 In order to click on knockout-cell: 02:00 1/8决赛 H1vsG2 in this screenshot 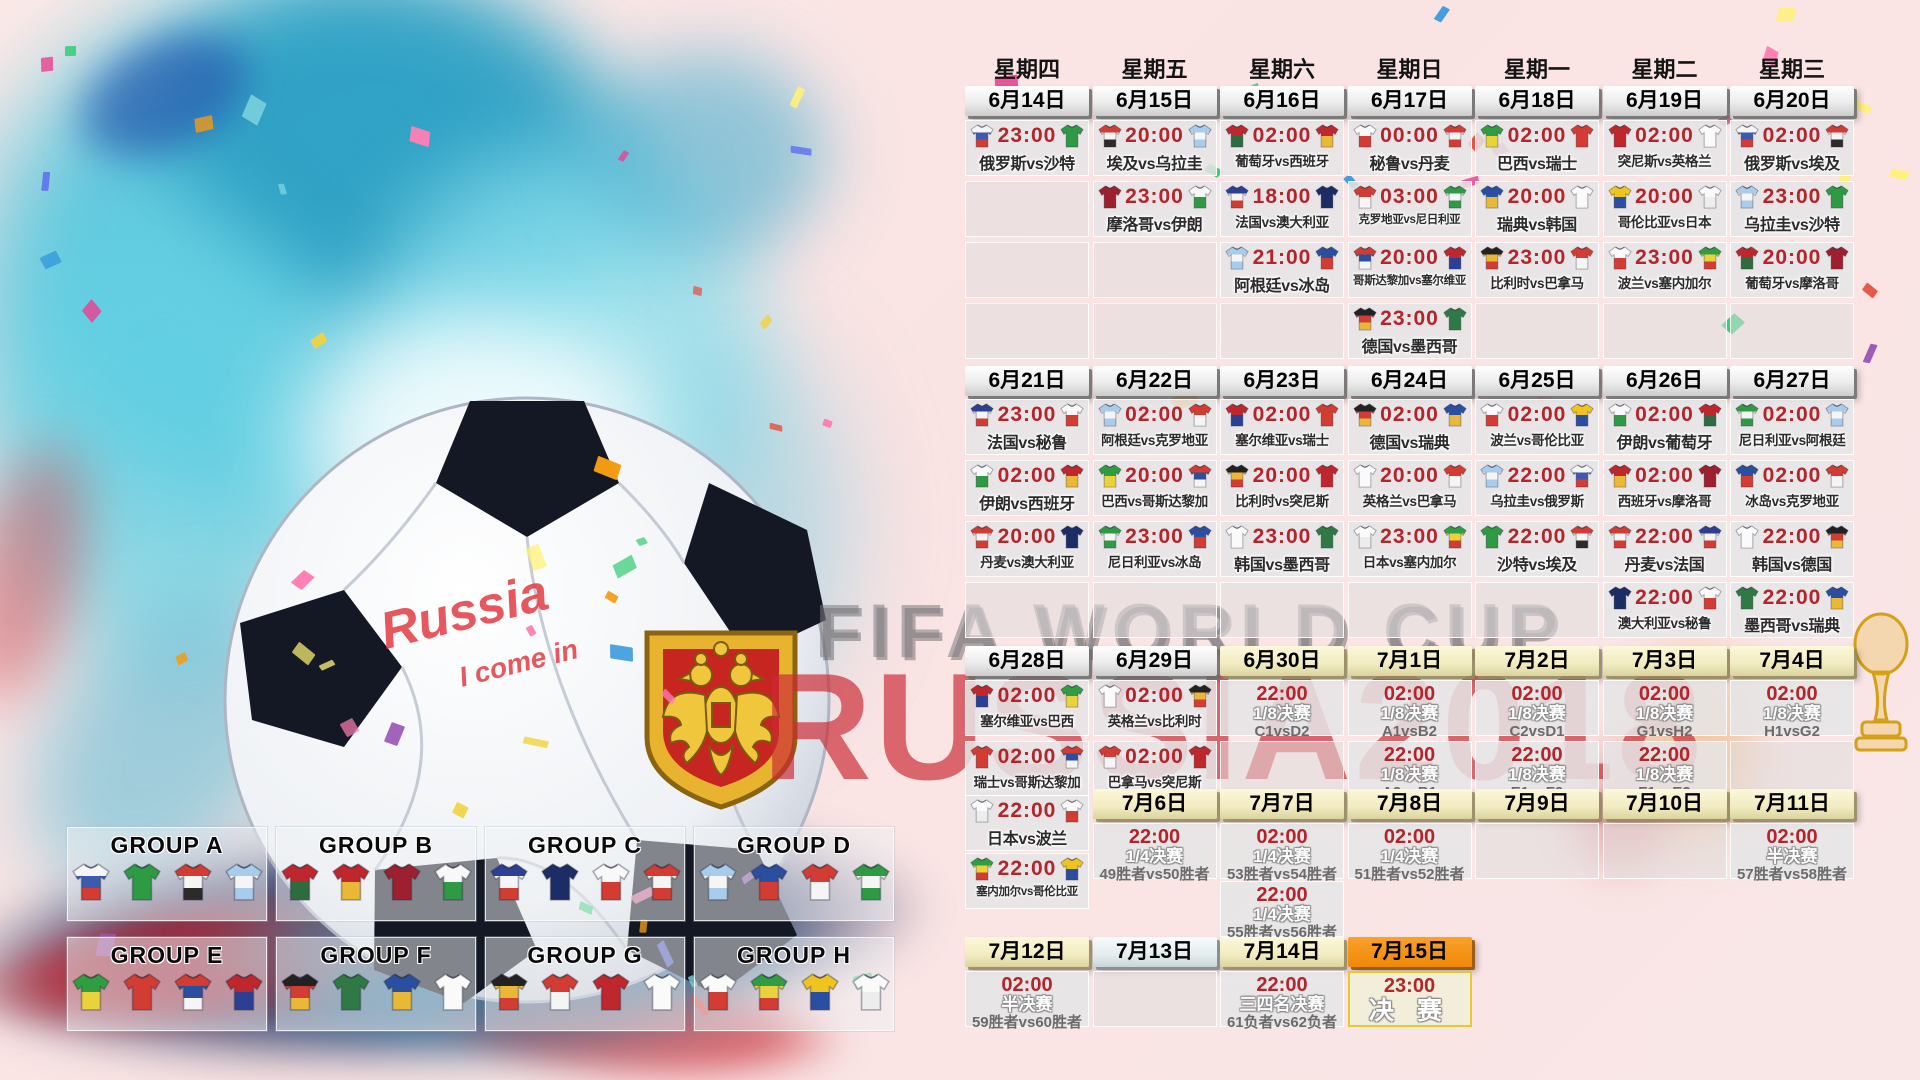, I will do `click(1792, 709)`.